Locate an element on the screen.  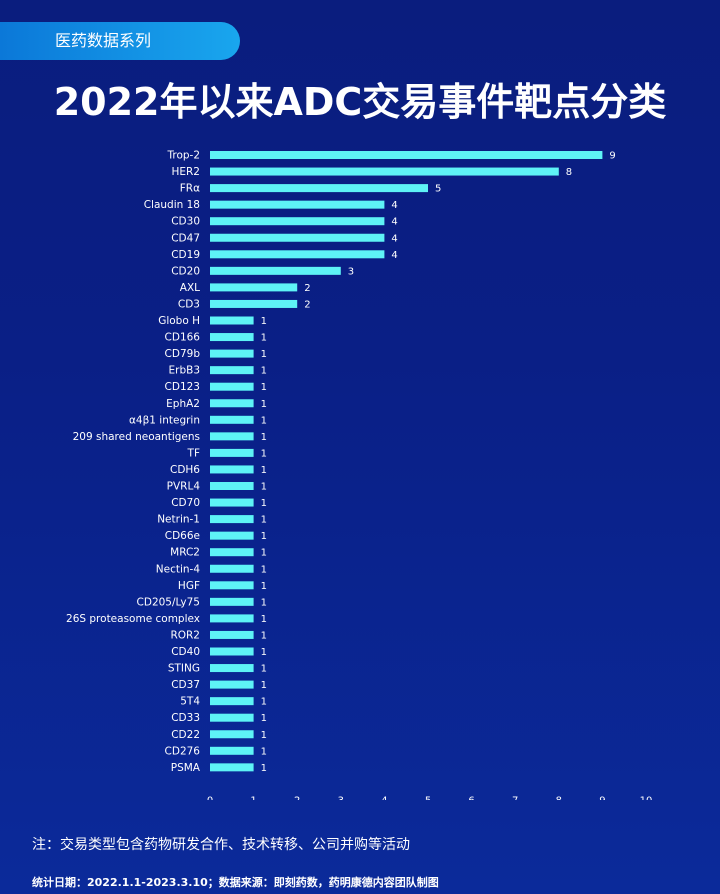
category-label: CDH6 is located at coordinates (185, 470).